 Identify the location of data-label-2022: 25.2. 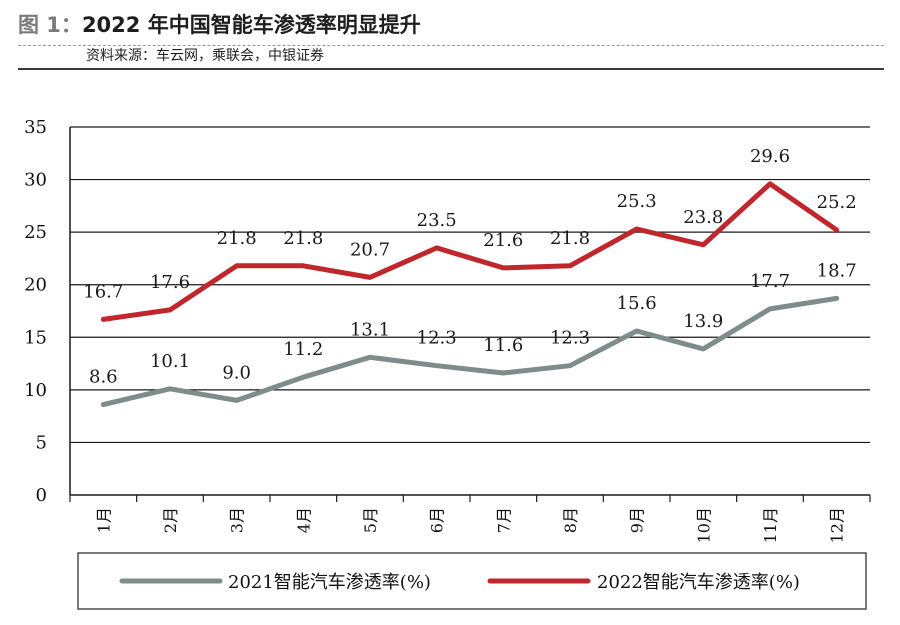
(837, 202).